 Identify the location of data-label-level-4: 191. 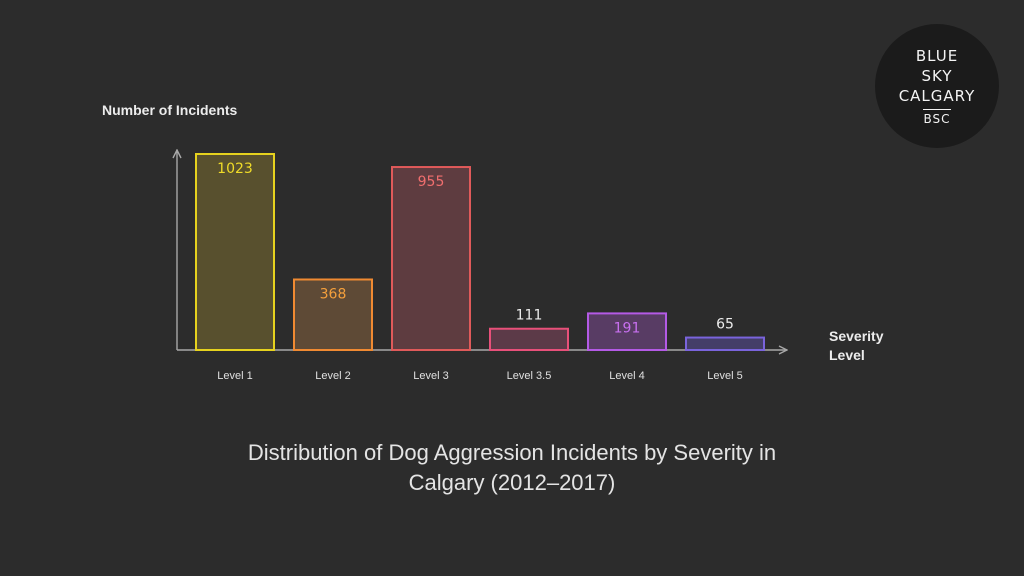
(627, 328).